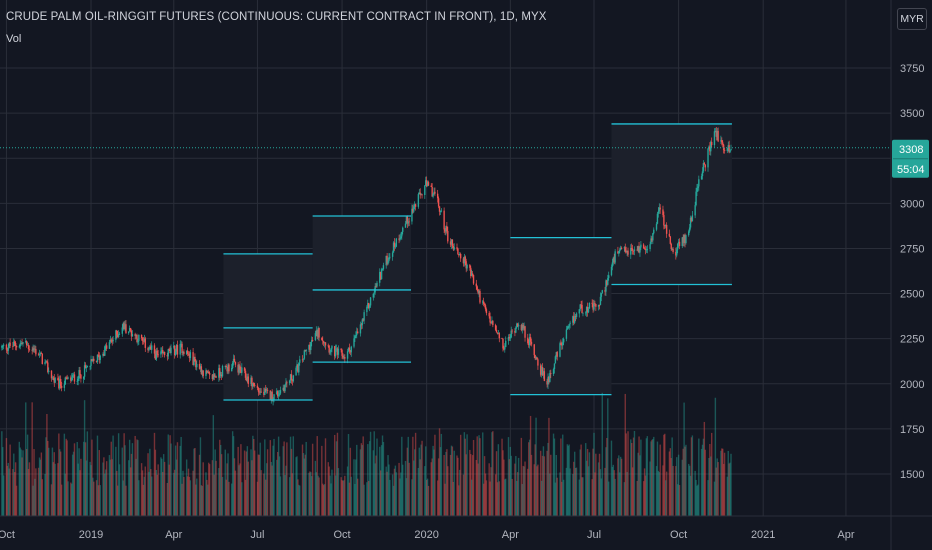 The image size is (932, 550). I want to click on y-tick-label: 3500, so click(912, 114).